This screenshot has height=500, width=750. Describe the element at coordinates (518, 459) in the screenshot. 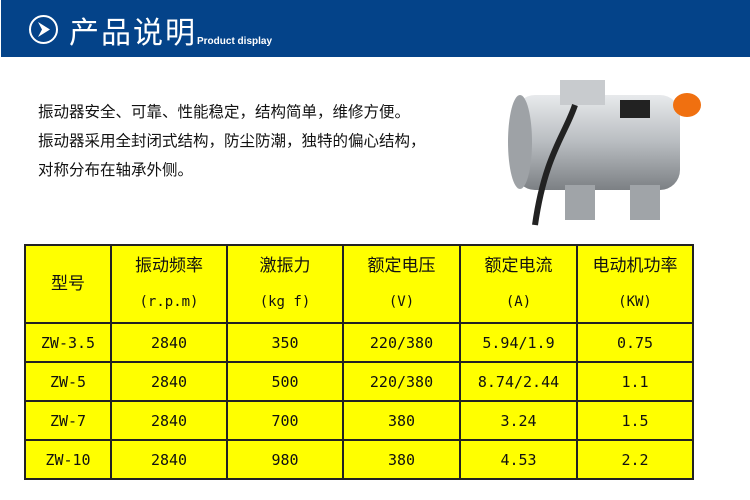

I see `cell: 4.53` at that location.